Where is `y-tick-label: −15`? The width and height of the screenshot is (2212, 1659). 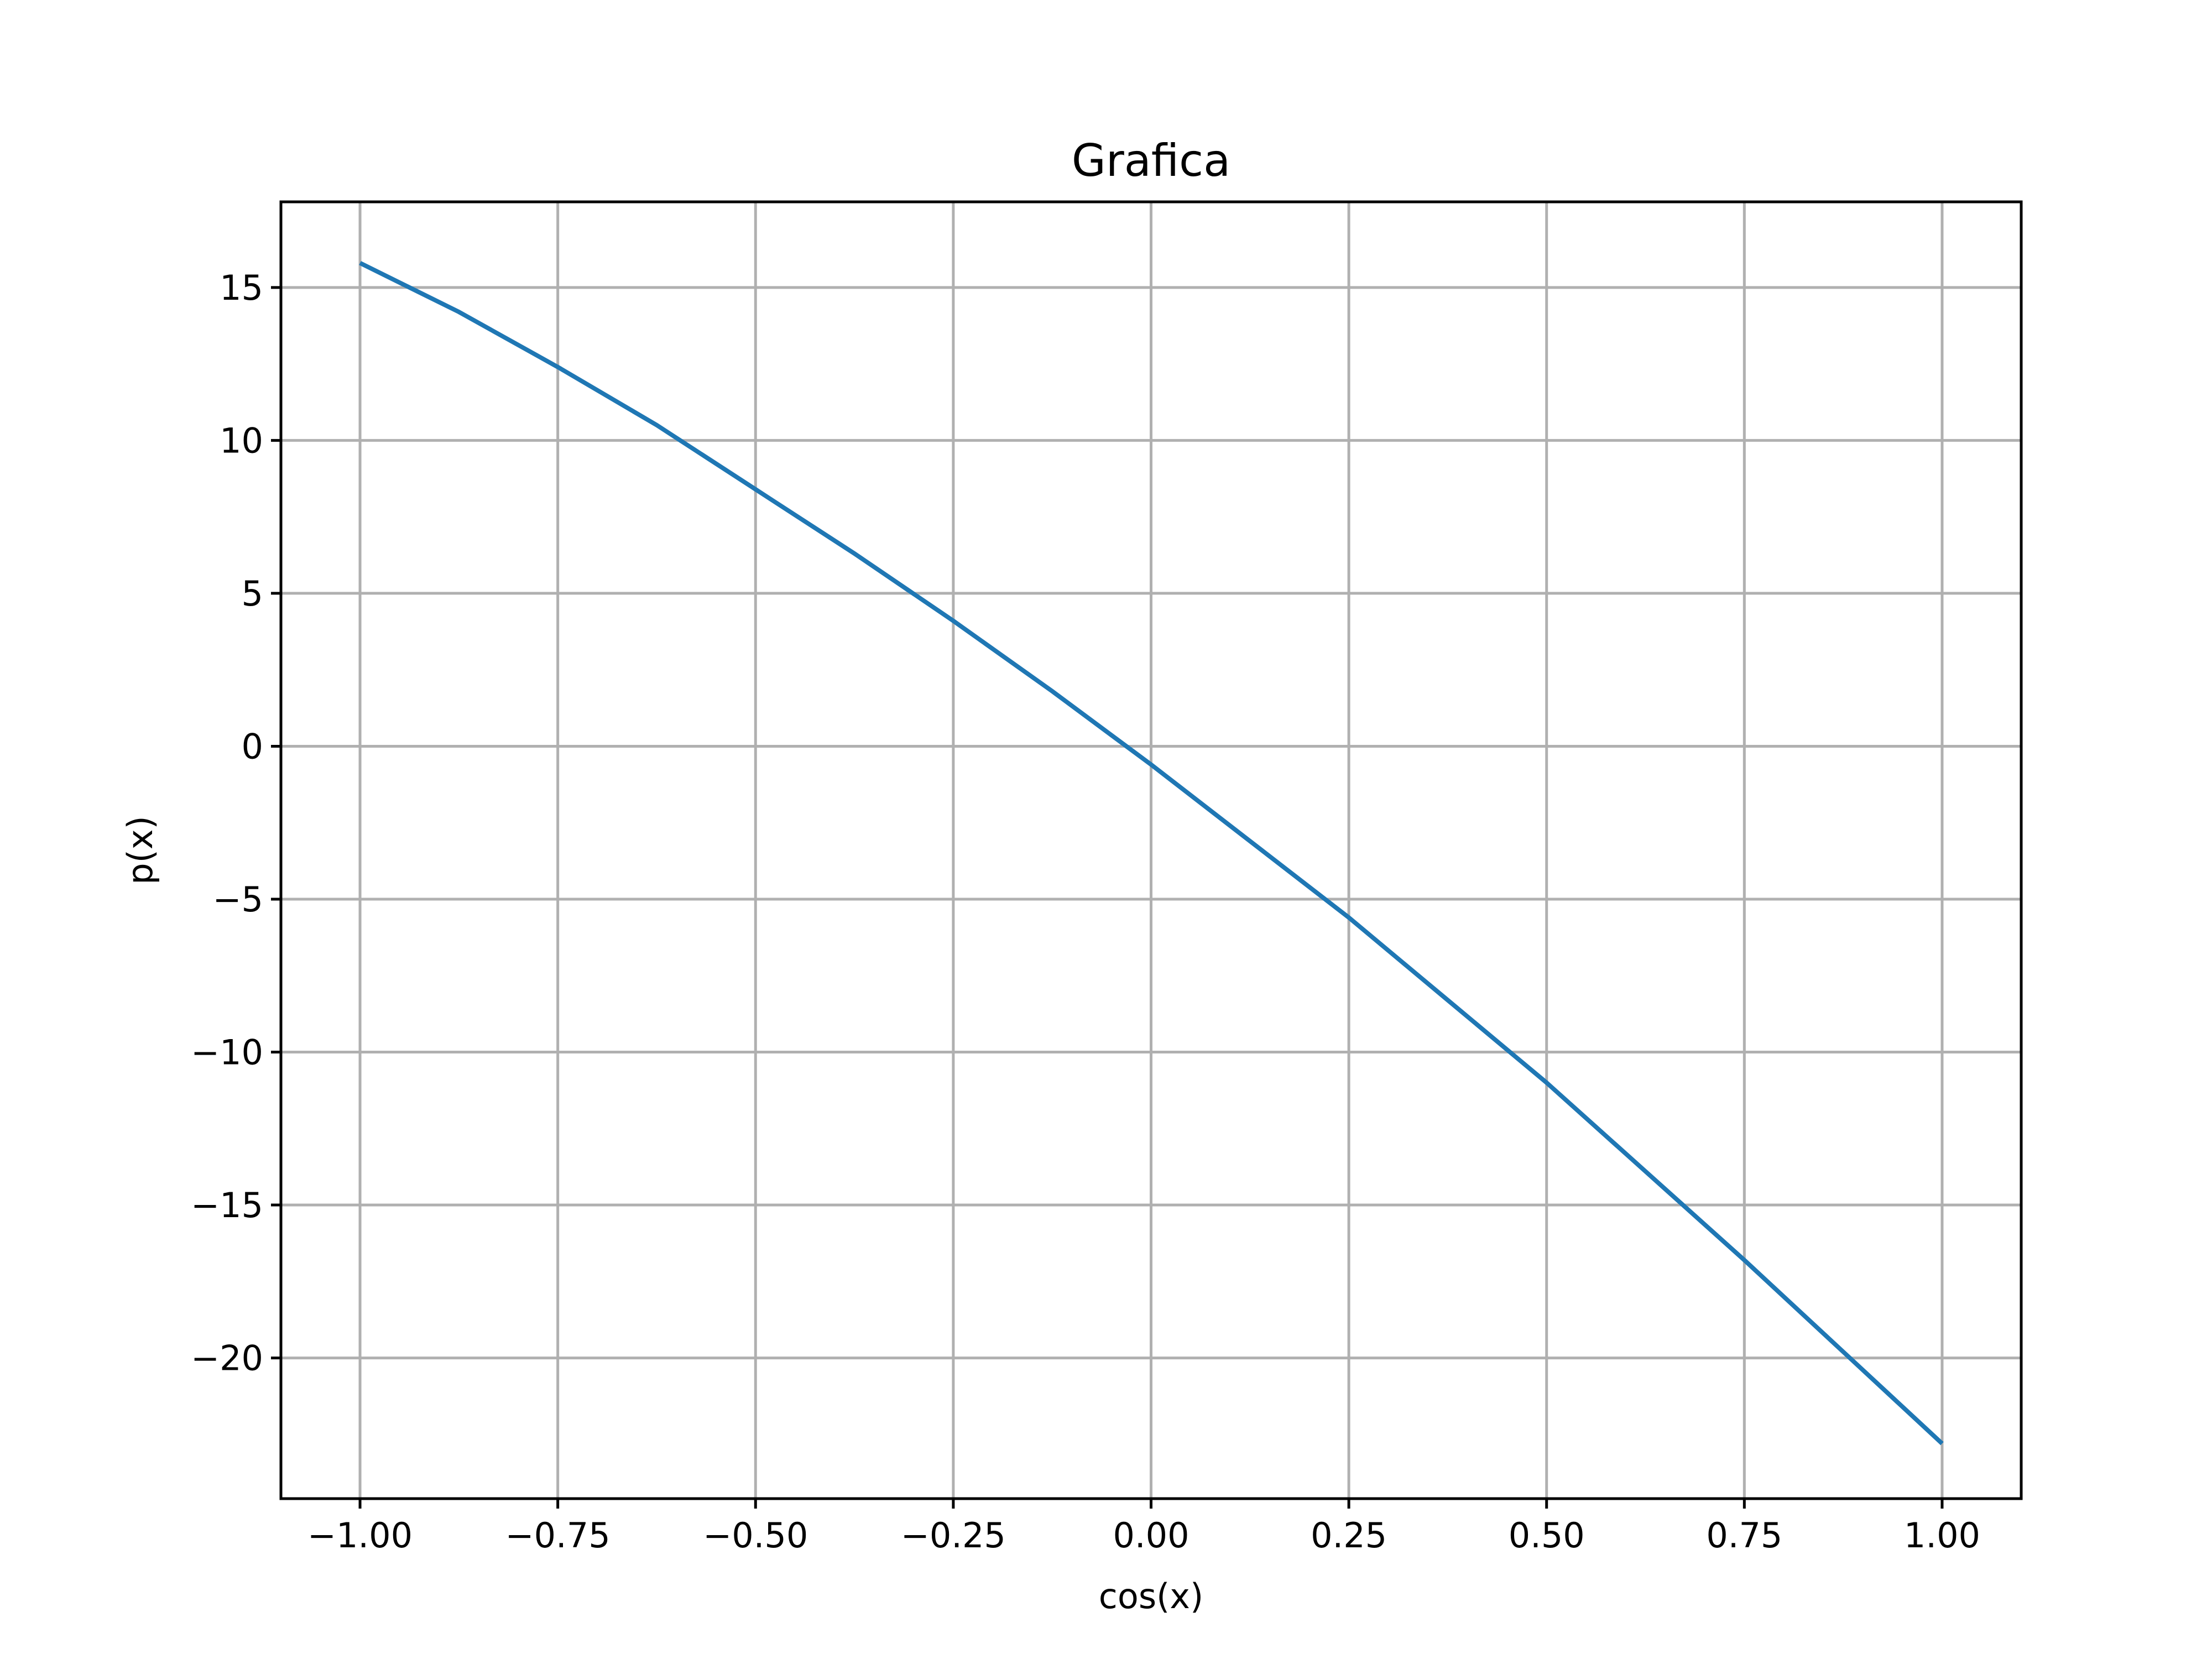 y-tick-label: −15 is located at coordinates (227, 1205).